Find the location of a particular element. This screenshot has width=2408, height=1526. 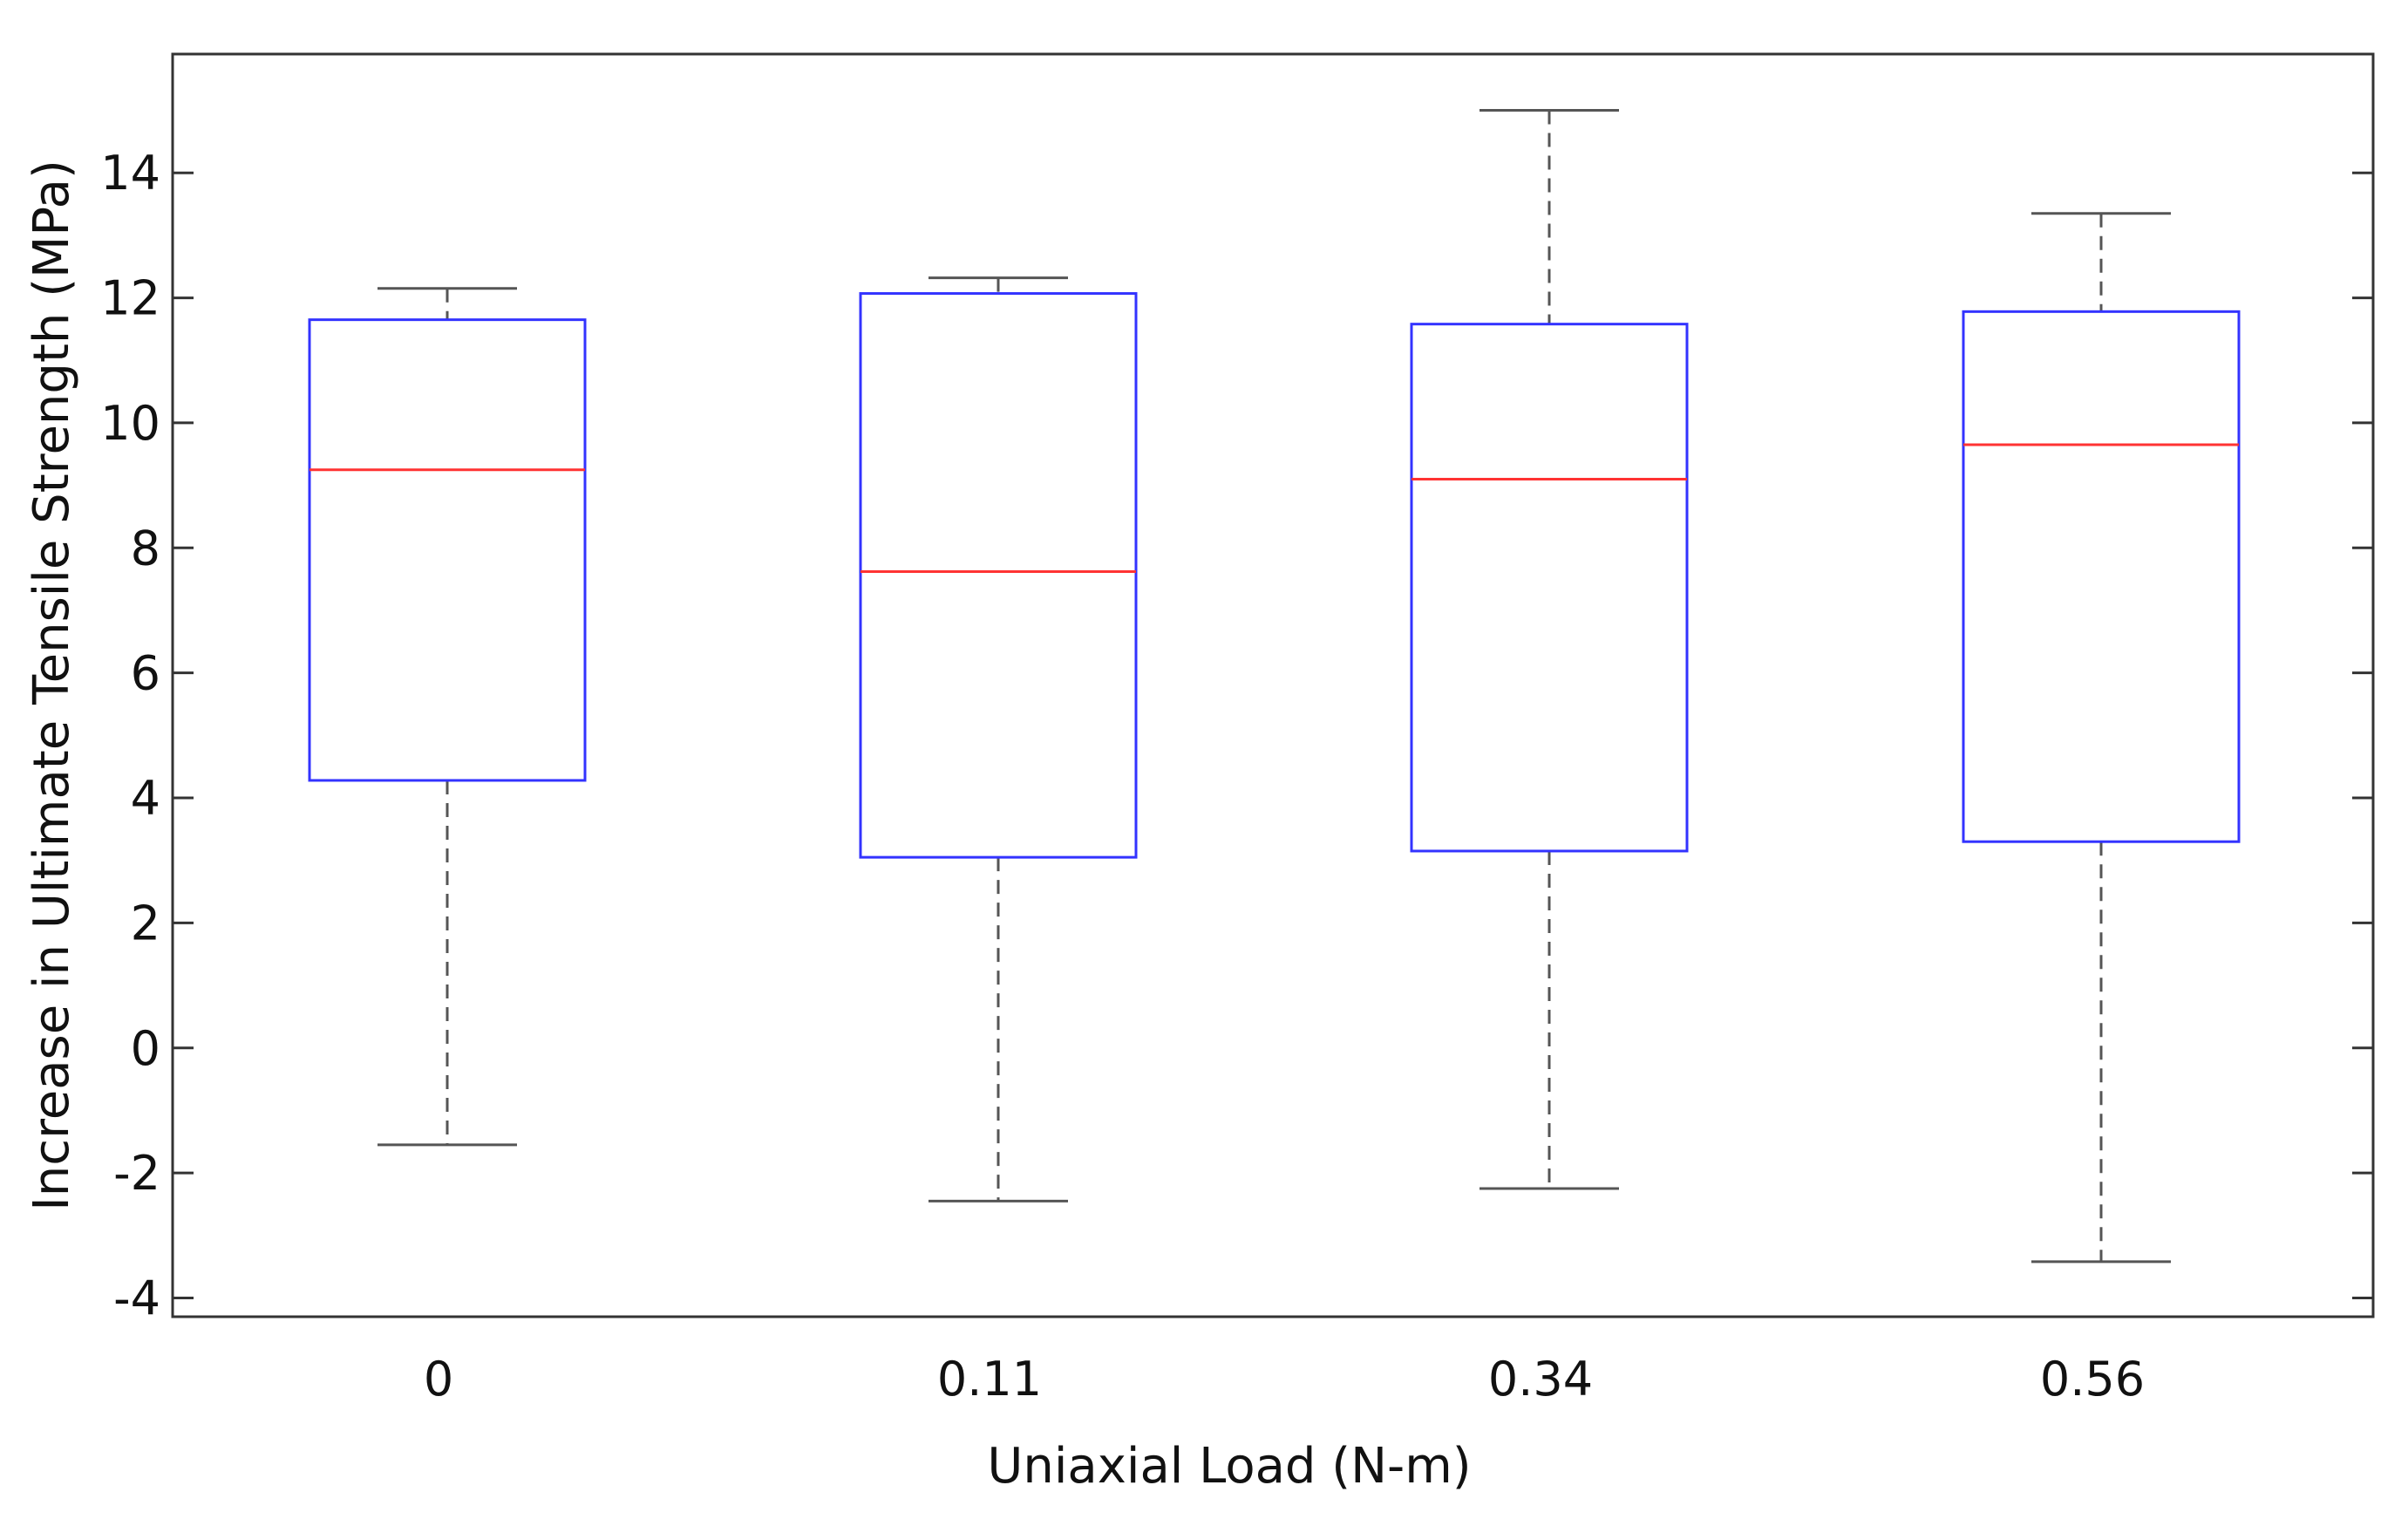

x-axis-title: Uniaxial Load (N-m) is located at coordinates (1229, 1466).